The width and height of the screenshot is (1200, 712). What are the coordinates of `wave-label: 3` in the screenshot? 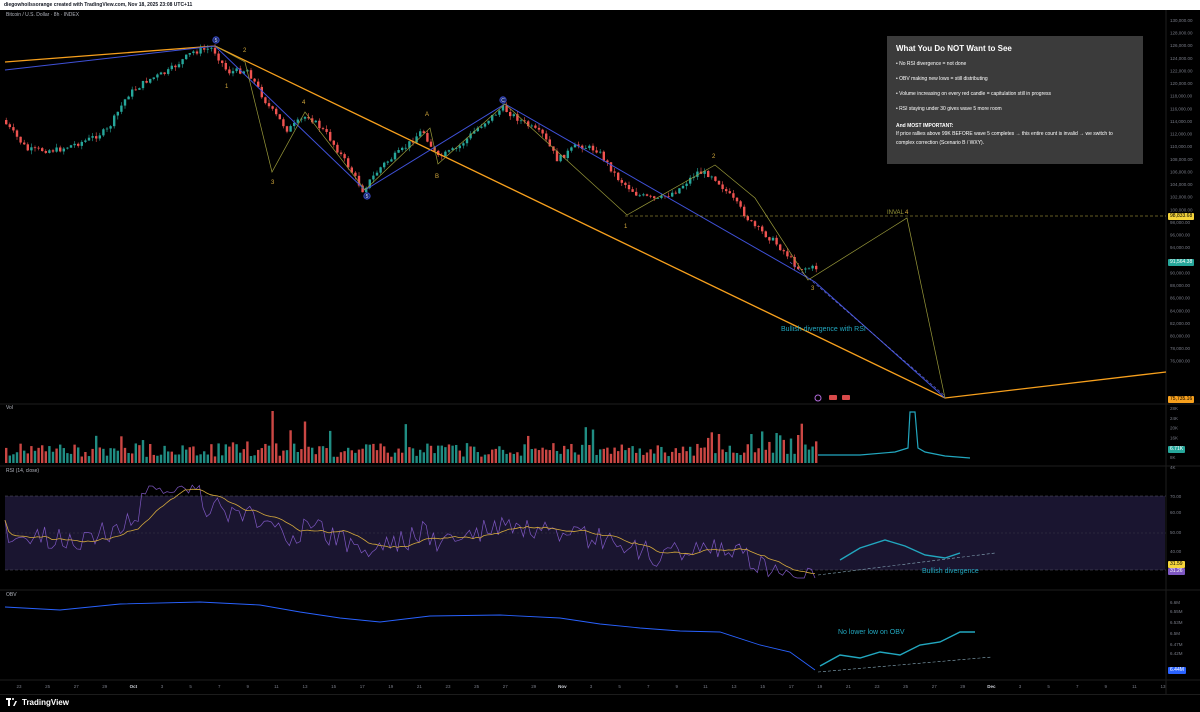 It's located at (813, 289).